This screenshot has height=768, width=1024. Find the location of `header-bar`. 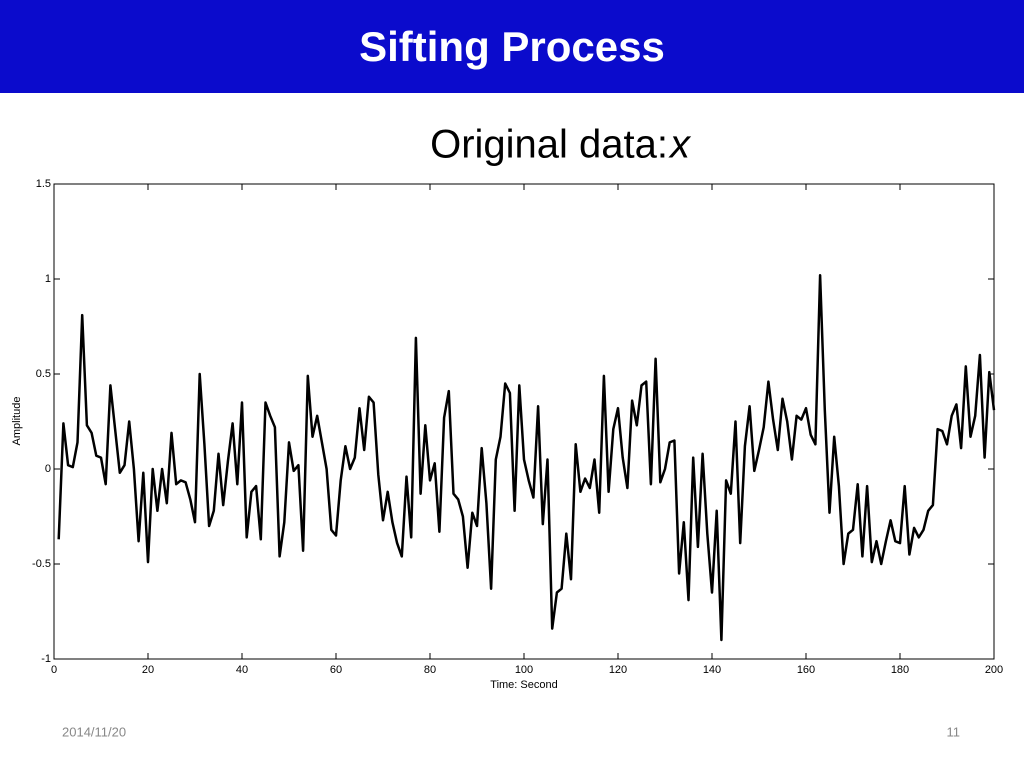

header-bar is located at coordinates (512, 46).